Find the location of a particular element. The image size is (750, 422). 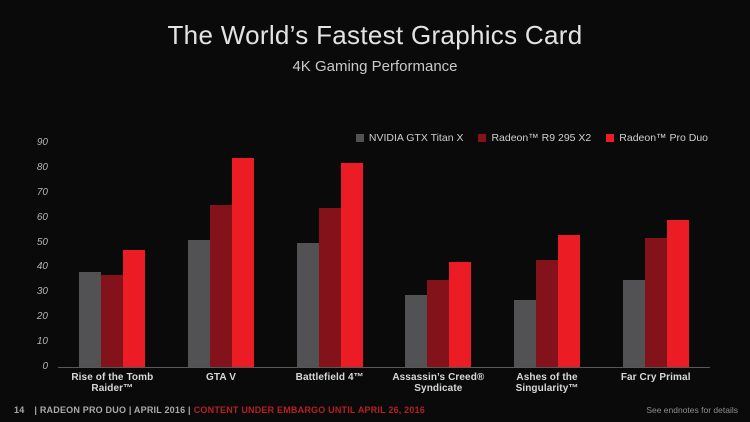

legend-label: NVIDIA GTX Titan X is located at coordinates (416, 138).